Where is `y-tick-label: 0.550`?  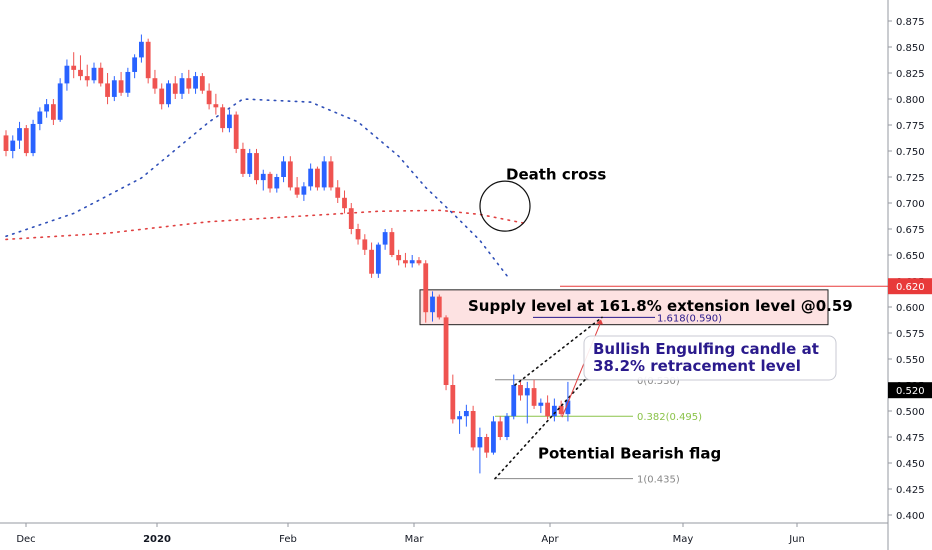
y-tick-label: 0.550 is located at coordinates (910, 360).